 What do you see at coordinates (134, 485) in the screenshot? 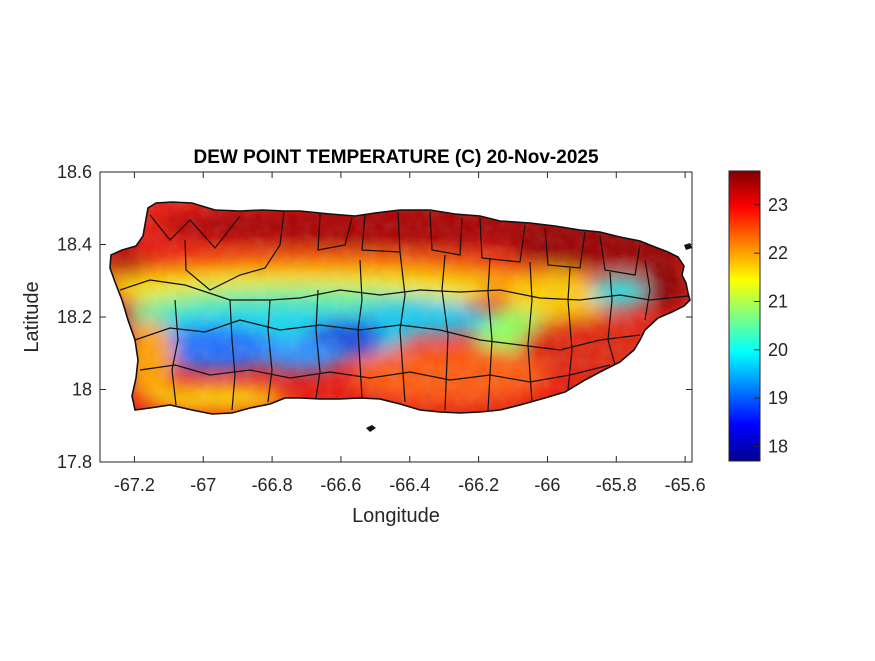
I see `x-tick-label: -67.2` at bounding box center [134, 485].